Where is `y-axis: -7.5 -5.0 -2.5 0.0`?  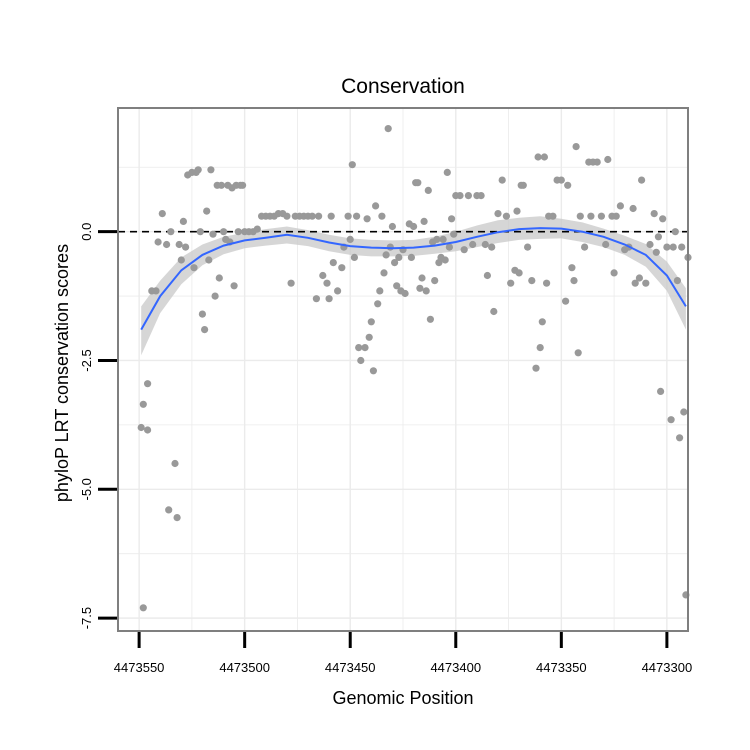 y-axis: -7.5 -5.0 -2.5 0.0 is located at coordinates (98, 426).